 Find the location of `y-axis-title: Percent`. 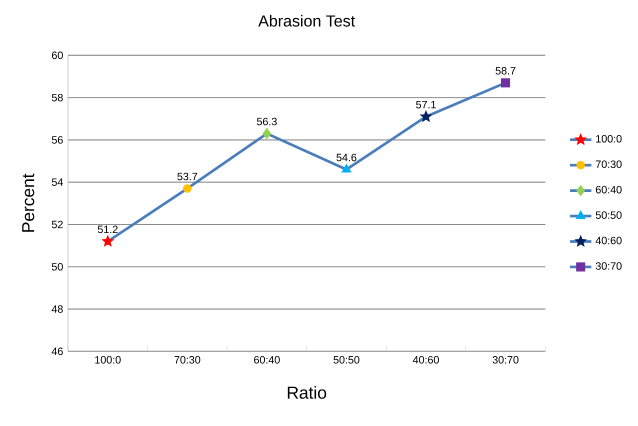

y-axis-title: Percent is located at coordinates (28, 203).